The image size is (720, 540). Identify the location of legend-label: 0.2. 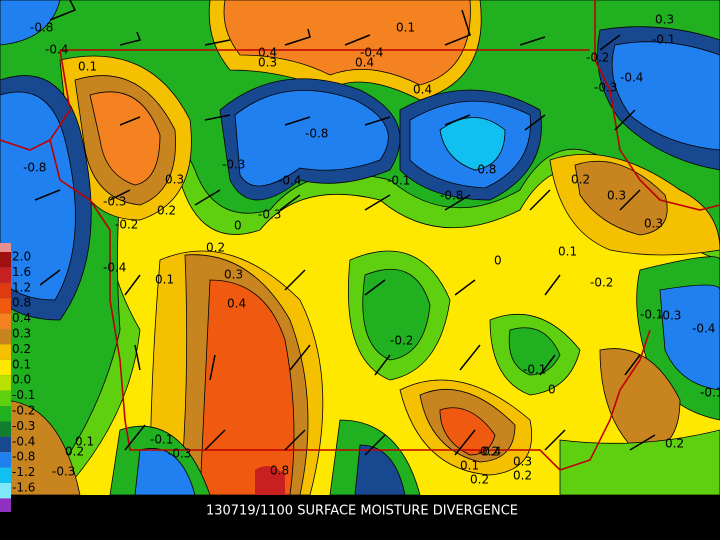
(21, 349).